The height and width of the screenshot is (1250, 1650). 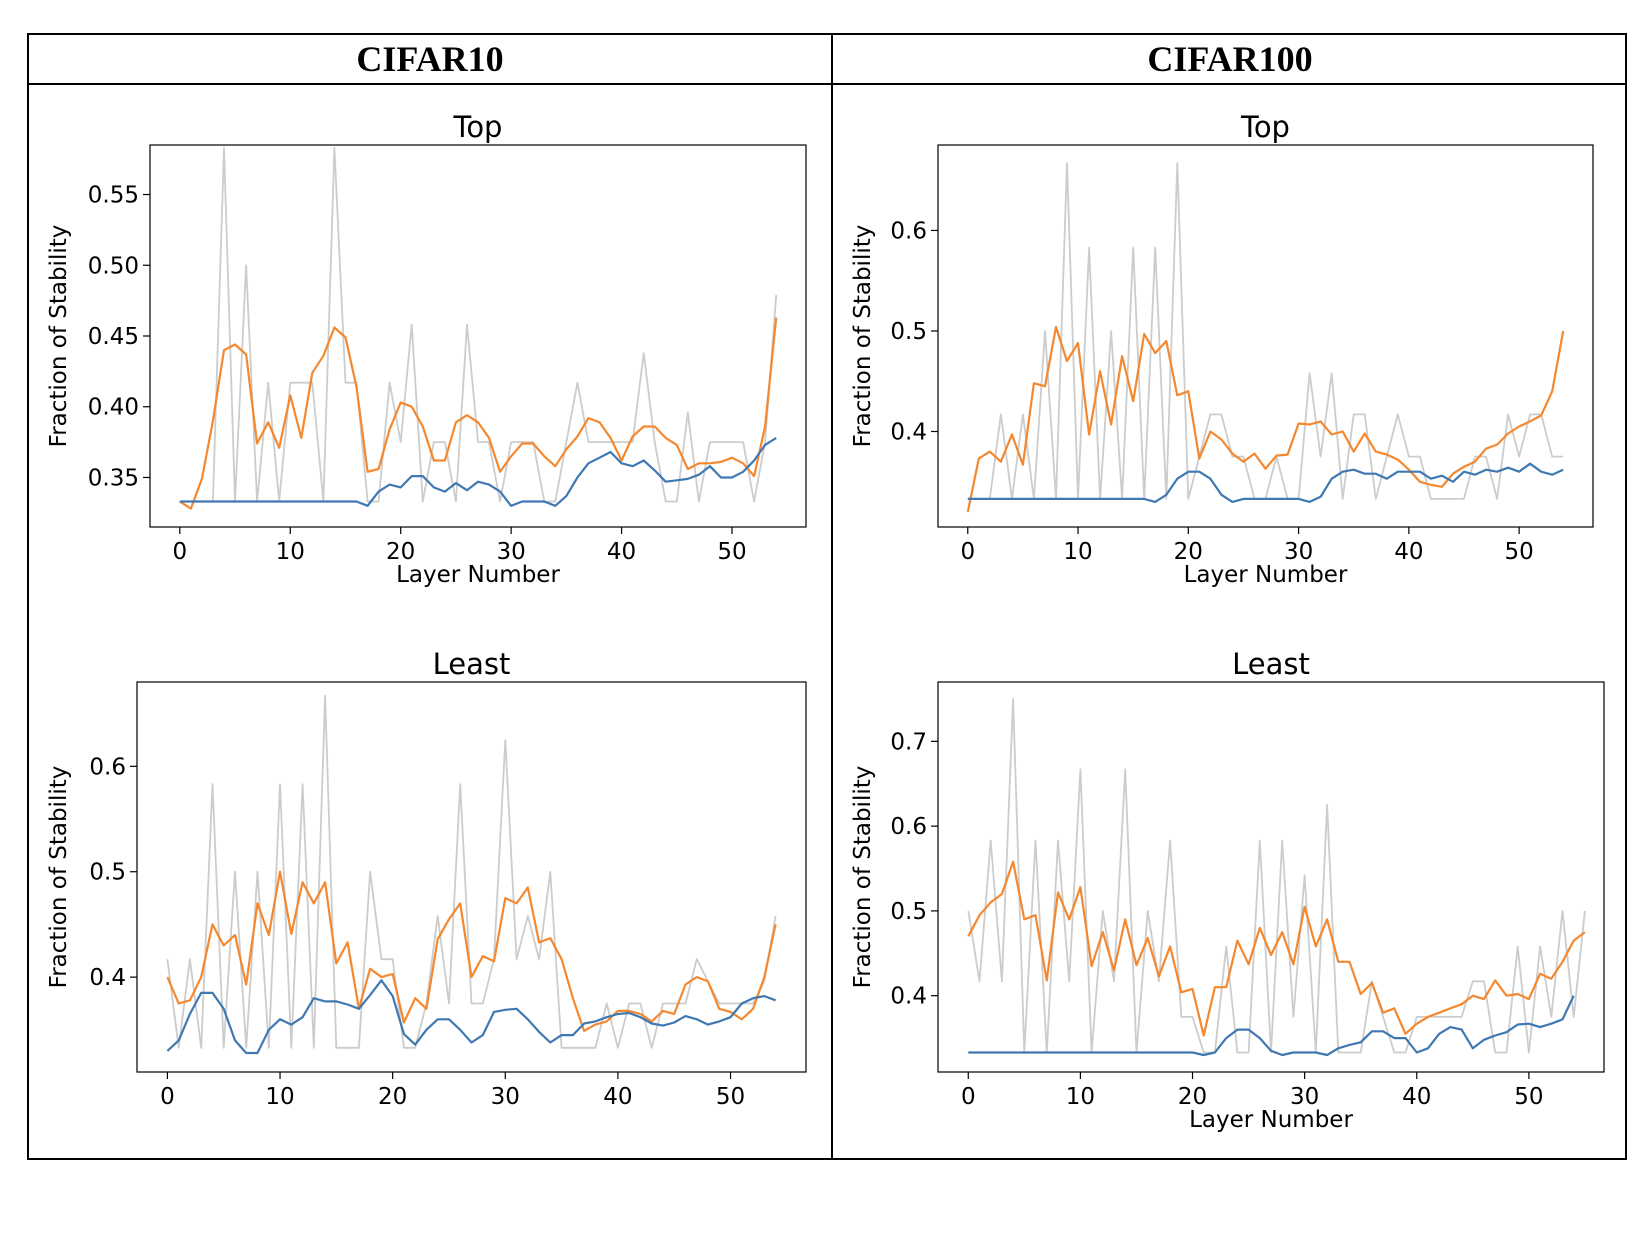 I want to click on cifar100-least-xtick-label: 0, so click(x=968, y=1097).